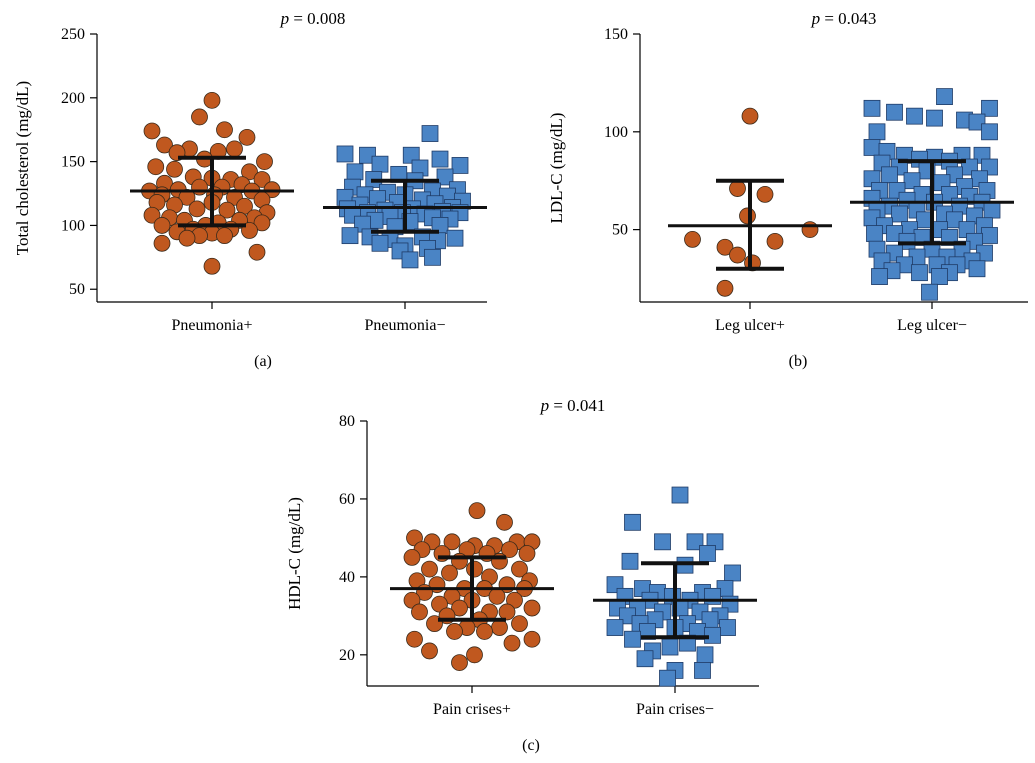  What do you see at coordinates (347, 577) in the screenshot?
I see `y-tick-label: 40` at bounding box center [347, 577].